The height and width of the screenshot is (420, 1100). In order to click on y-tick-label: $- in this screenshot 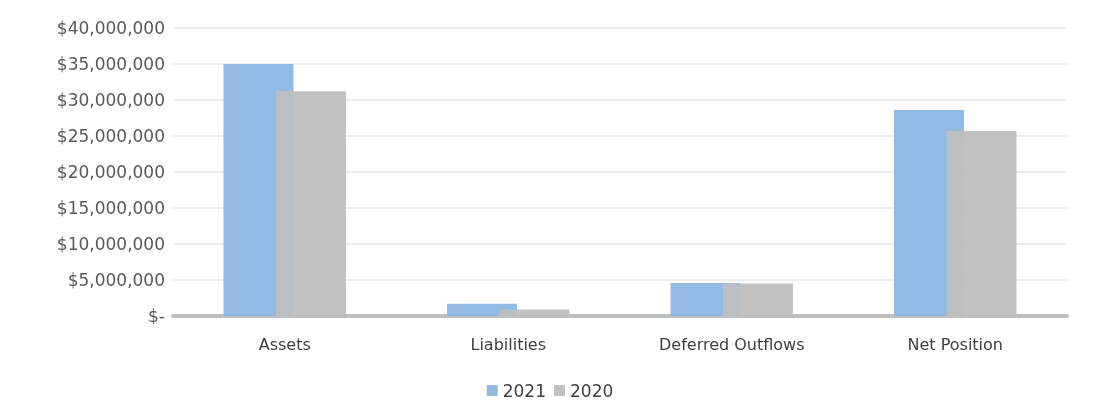, I will do `click(156, 316)`.